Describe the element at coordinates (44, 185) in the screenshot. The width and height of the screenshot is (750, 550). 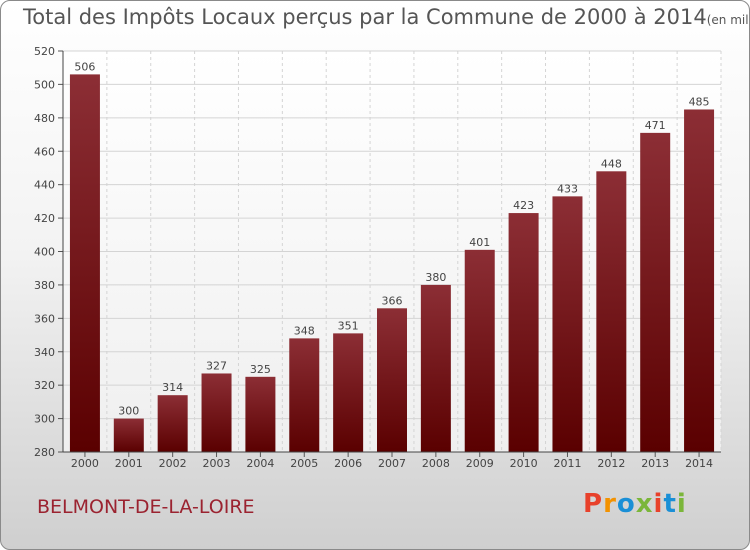
I see `y-tick-label: 440` at that location.